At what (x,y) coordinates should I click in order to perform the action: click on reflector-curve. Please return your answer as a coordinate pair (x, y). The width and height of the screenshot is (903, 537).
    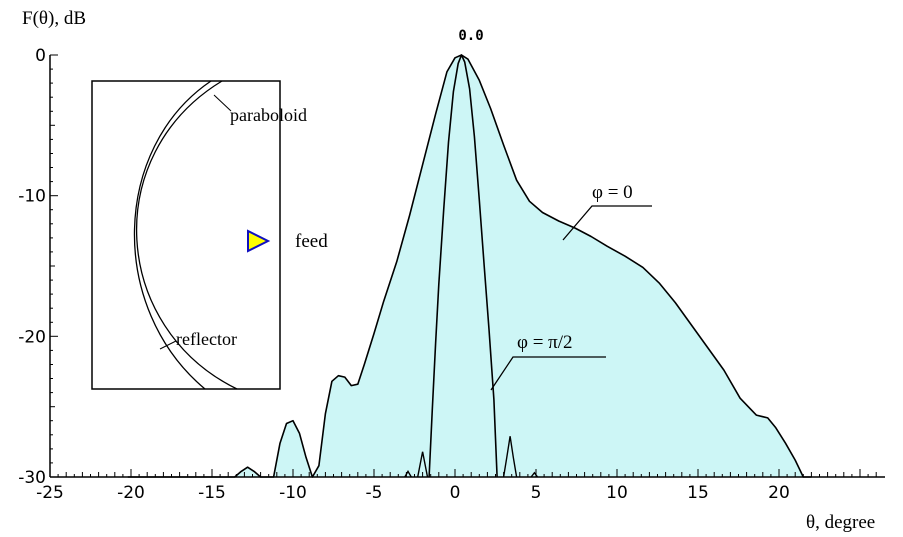
    Looking at the image, I should click on (187, 235).